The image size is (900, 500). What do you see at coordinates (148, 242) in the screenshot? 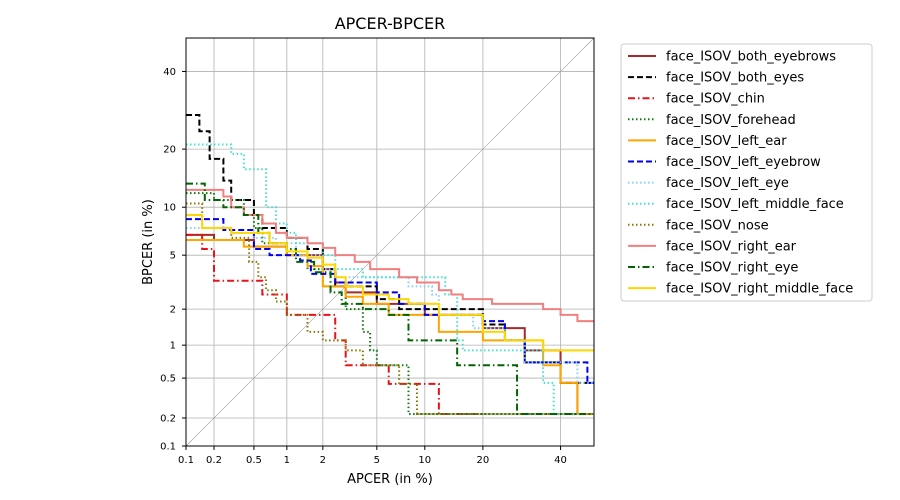
I see `y-axis-label: BPCER (in %)` at bounding box center [148, 242].